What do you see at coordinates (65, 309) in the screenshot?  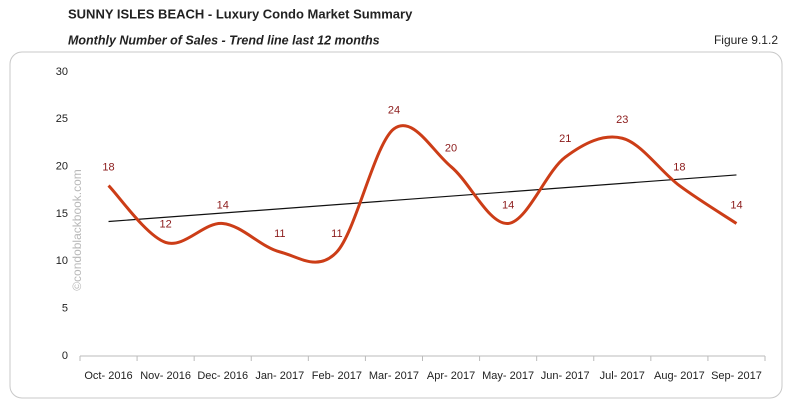 I see `y-tick-label: 5` at bounding box center [65, 309].